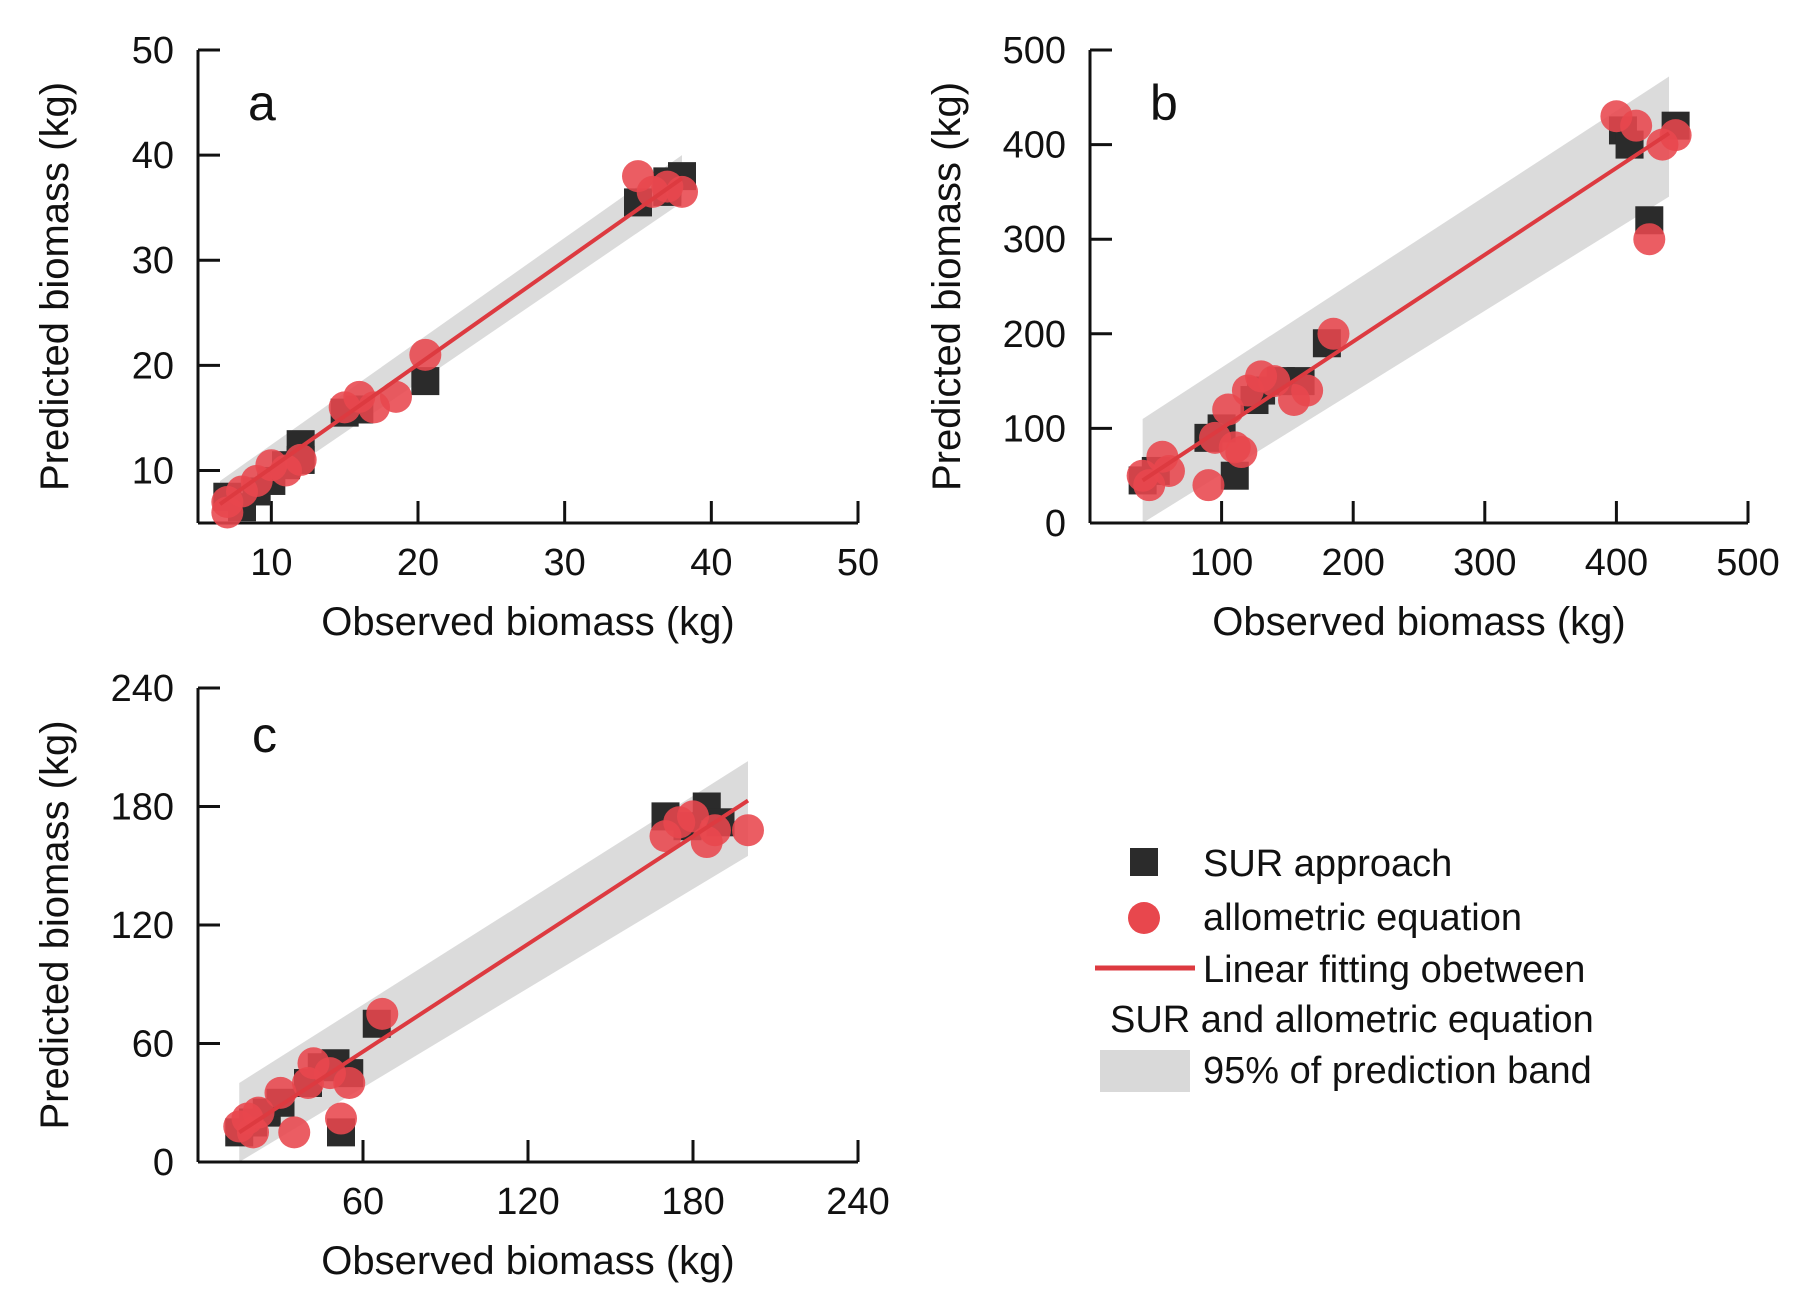 The image size is (1808, 1309). I want to click on y-tick-label-a: 10, so click(153, 471).